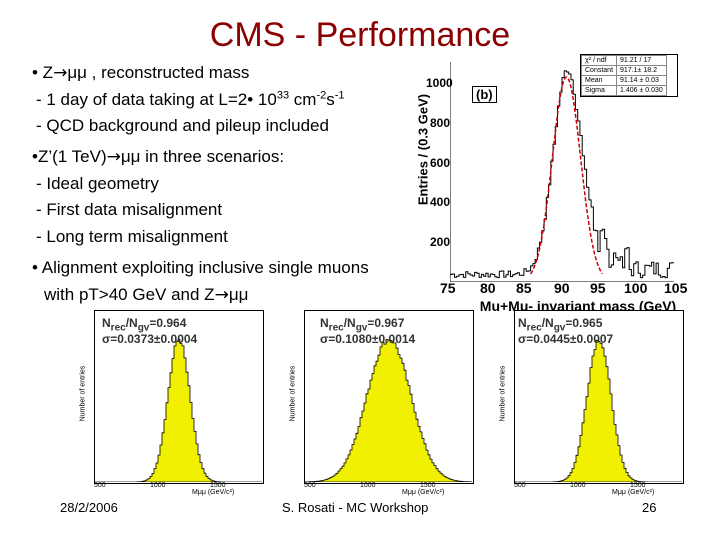 The width and height of the screenshot is (720, 540). What do you see at coordinates (355, 507) in the screenshot?
I see `footer-author: S. Rosati - MC Workshop` at bounding box center [355, 507].